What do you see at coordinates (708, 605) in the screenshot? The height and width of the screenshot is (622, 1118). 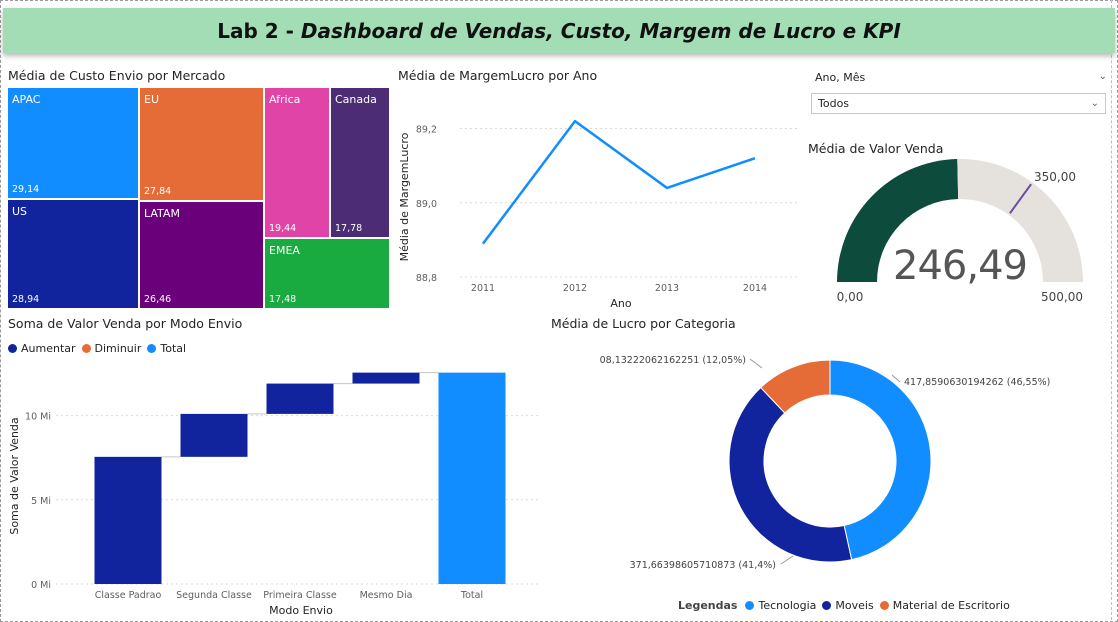 I see `donut-legend-title: Legendas` at bounding box center [708, 605].